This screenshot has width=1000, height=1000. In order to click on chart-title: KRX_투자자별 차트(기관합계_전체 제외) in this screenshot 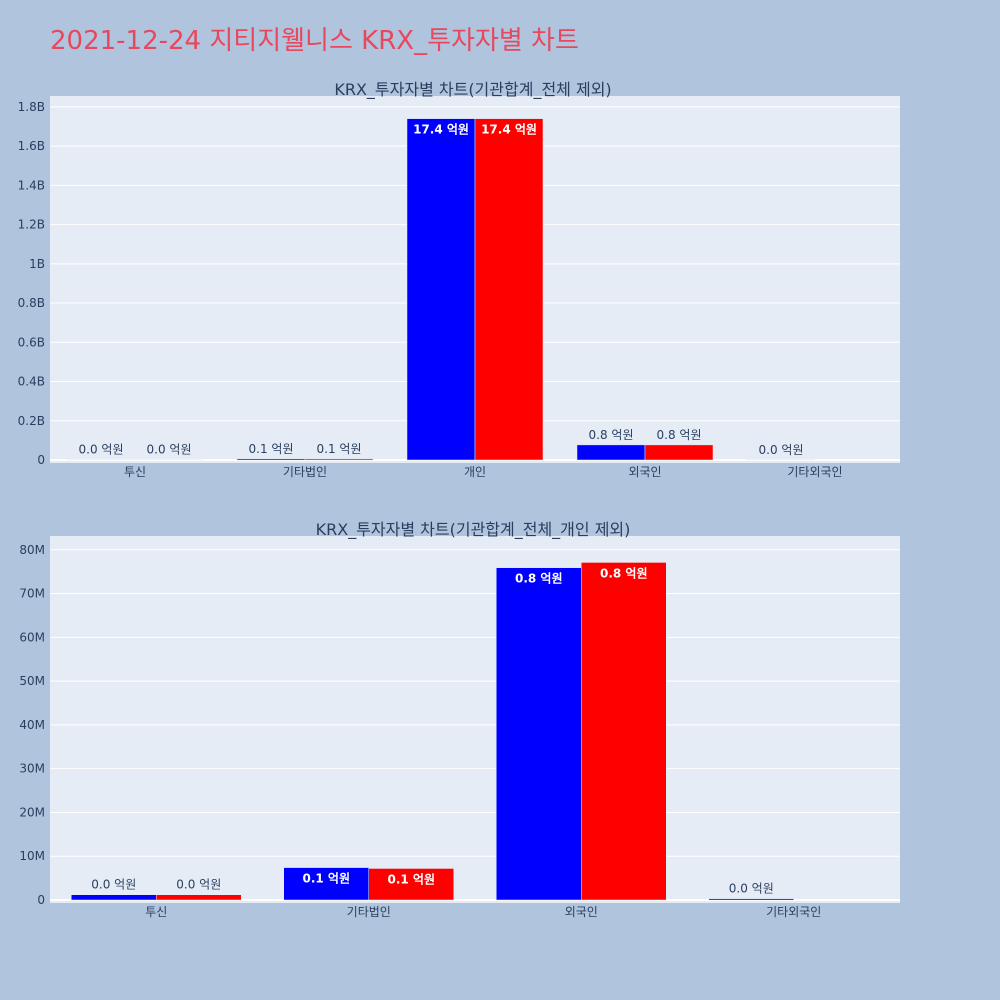, I will do `click(472, 90)`.